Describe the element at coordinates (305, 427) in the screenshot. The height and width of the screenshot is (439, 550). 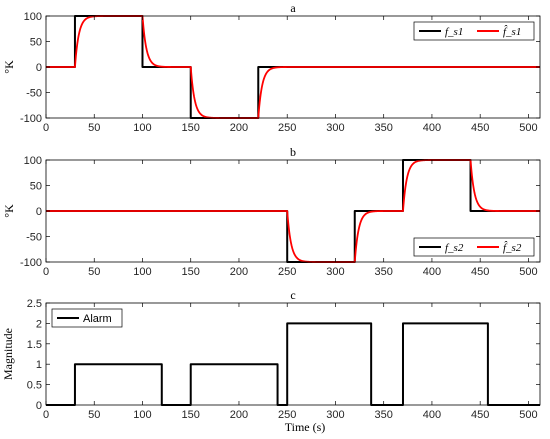
I see `x-axis-label: Time (s)` at that location.